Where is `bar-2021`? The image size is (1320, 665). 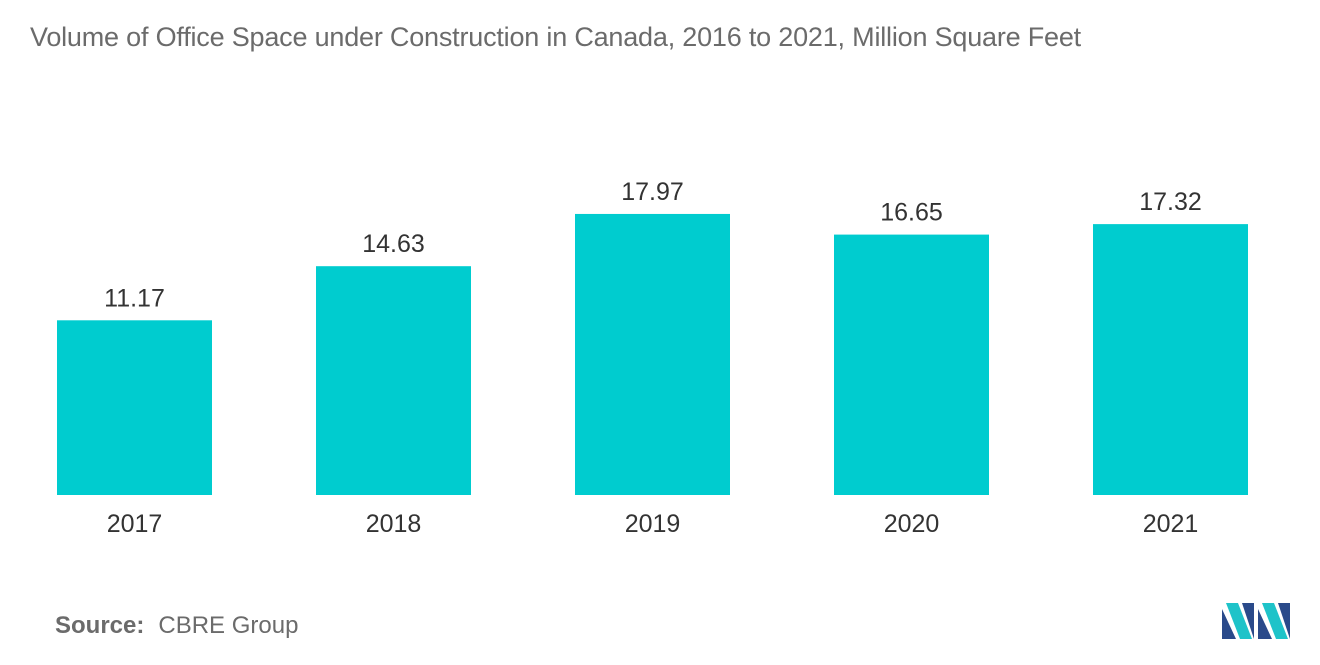 bar-2021 is located at coordinates (1170, 359).